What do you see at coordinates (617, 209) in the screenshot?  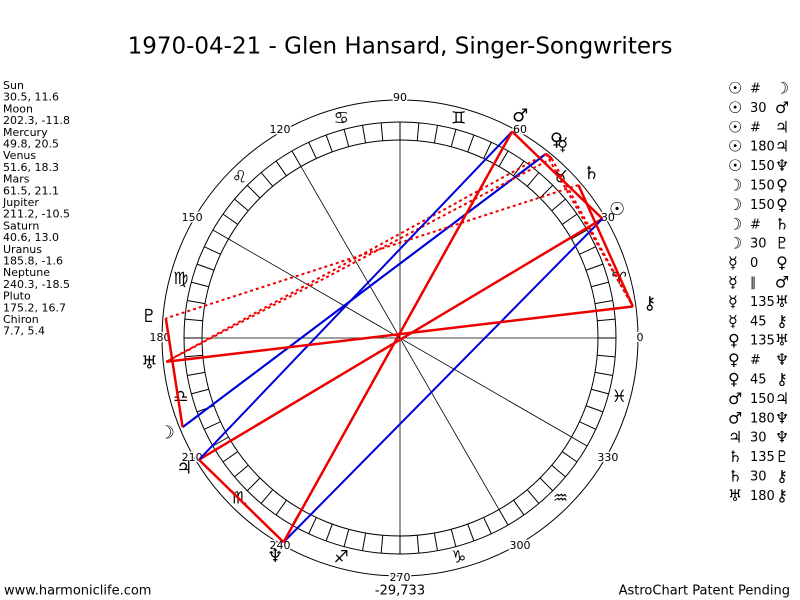 I see `planet-glyph: ☉` at bounding box center [617, 209].